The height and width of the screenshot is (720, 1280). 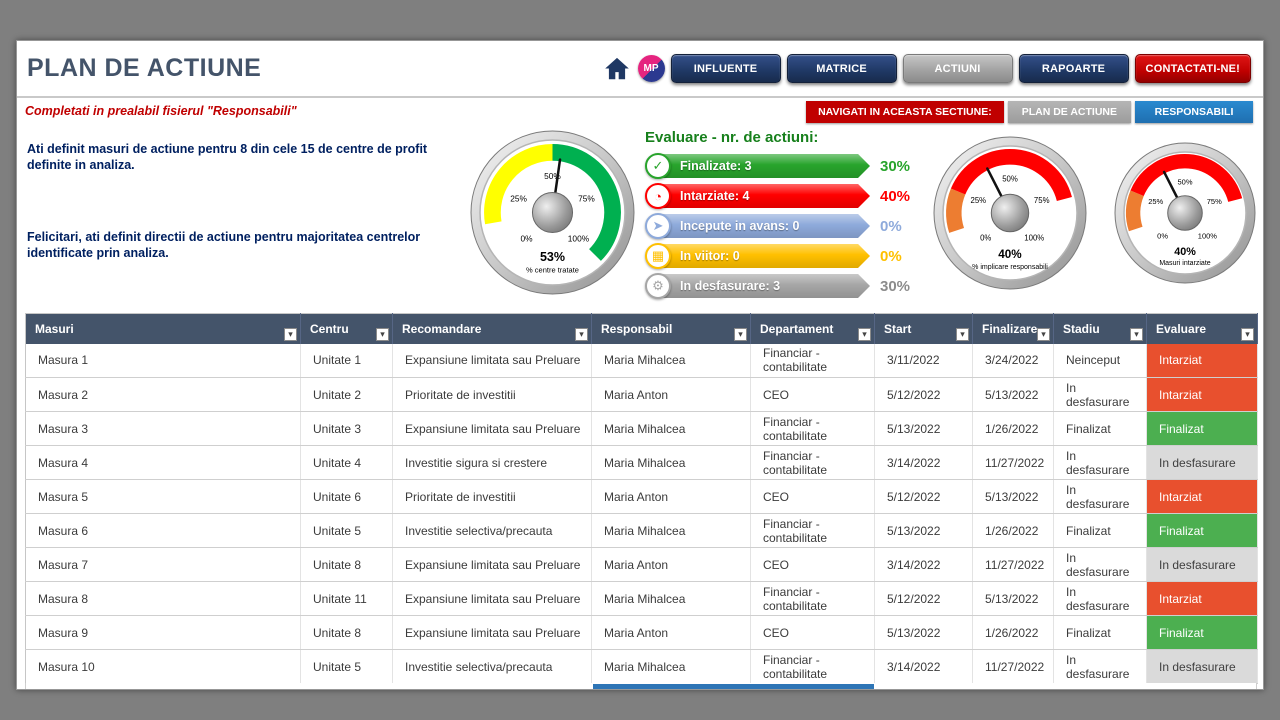 I want to click on svg-text: % centre tratate, so click(x=552, y=270).